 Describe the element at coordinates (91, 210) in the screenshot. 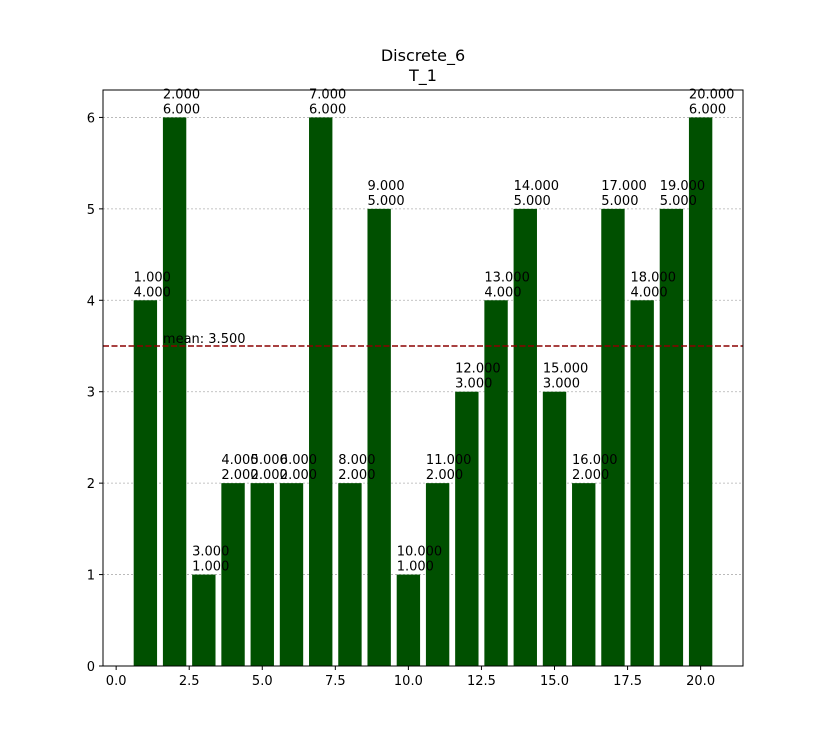

I see `y-tick-label: 5` at that location.